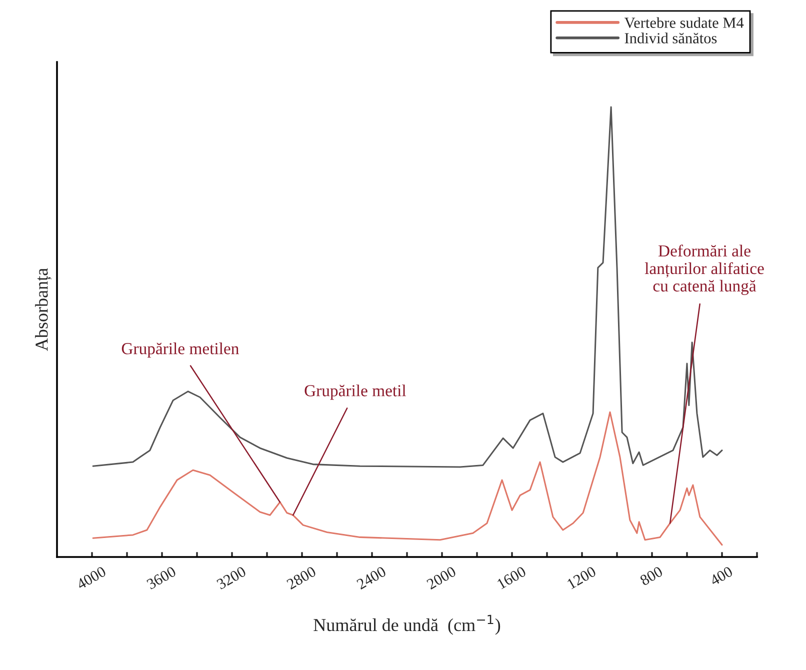 This screenshot has width=806, height=670. Describe the element at coordinates (180, 350) in the screenshot. I see `annotation: Grupările metilen` at that location.